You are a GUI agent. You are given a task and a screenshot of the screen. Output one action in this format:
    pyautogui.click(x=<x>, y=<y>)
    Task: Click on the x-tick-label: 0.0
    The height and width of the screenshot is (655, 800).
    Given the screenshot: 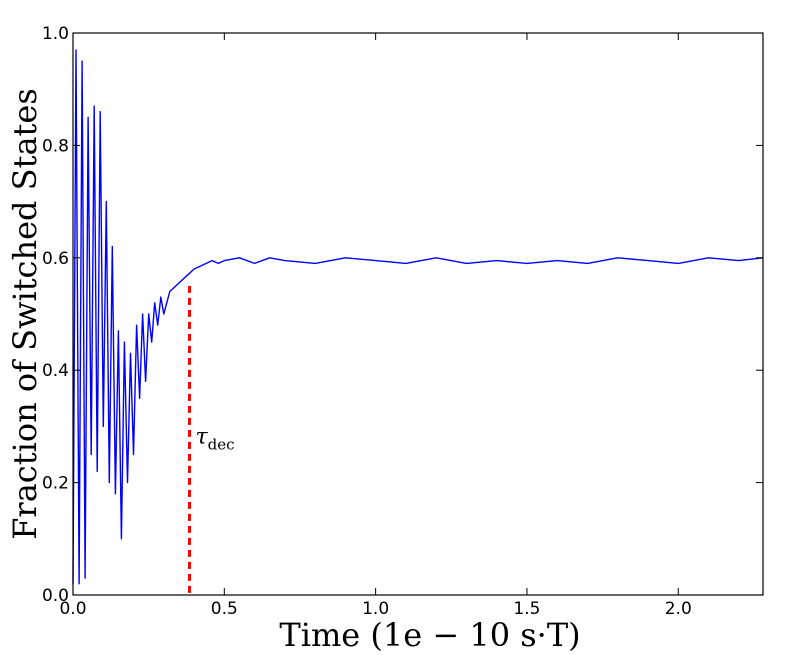 What is the action you would take?
    pyautogui.click(x=72, y=609)
    